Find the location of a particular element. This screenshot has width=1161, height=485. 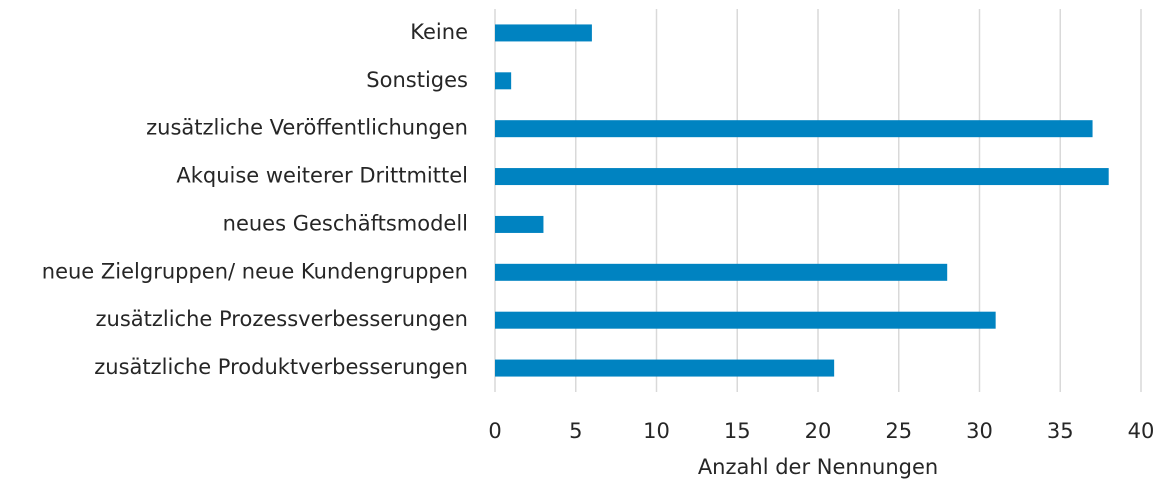

x-tick-label: 0 is located at coordinates (494, 431).